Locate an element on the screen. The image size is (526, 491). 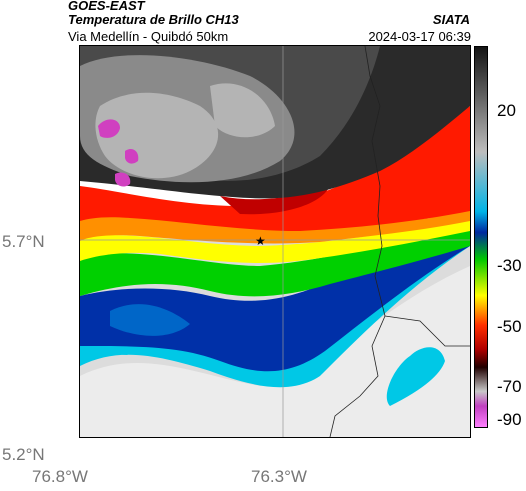
product-title: Temperatura de Brillo CH13 is located at coordinates (153, 19).